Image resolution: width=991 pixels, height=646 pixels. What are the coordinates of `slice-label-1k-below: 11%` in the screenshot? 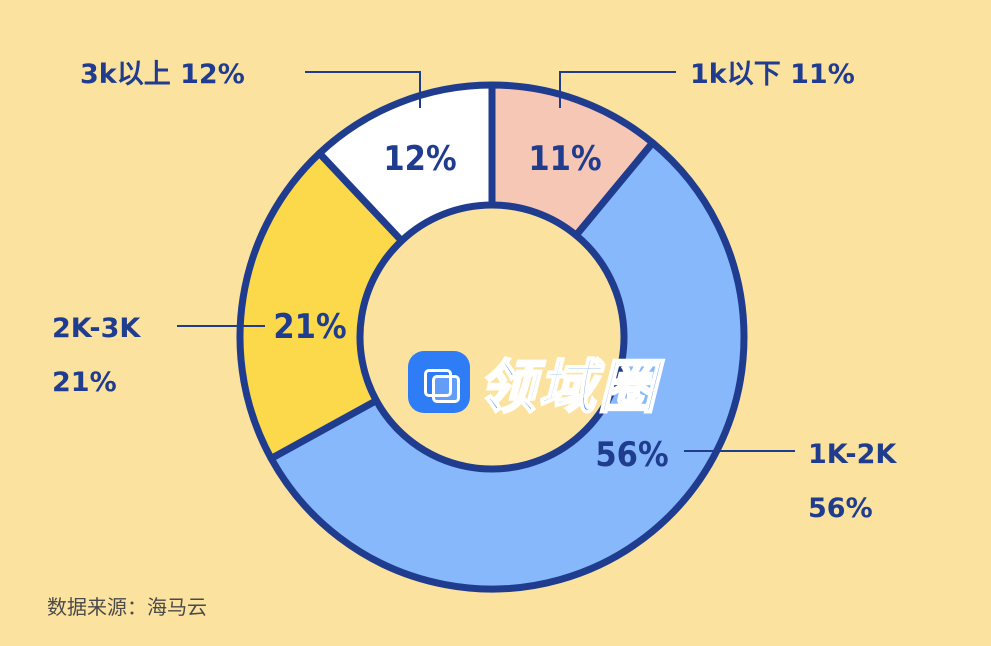 It's located at (564, 159).